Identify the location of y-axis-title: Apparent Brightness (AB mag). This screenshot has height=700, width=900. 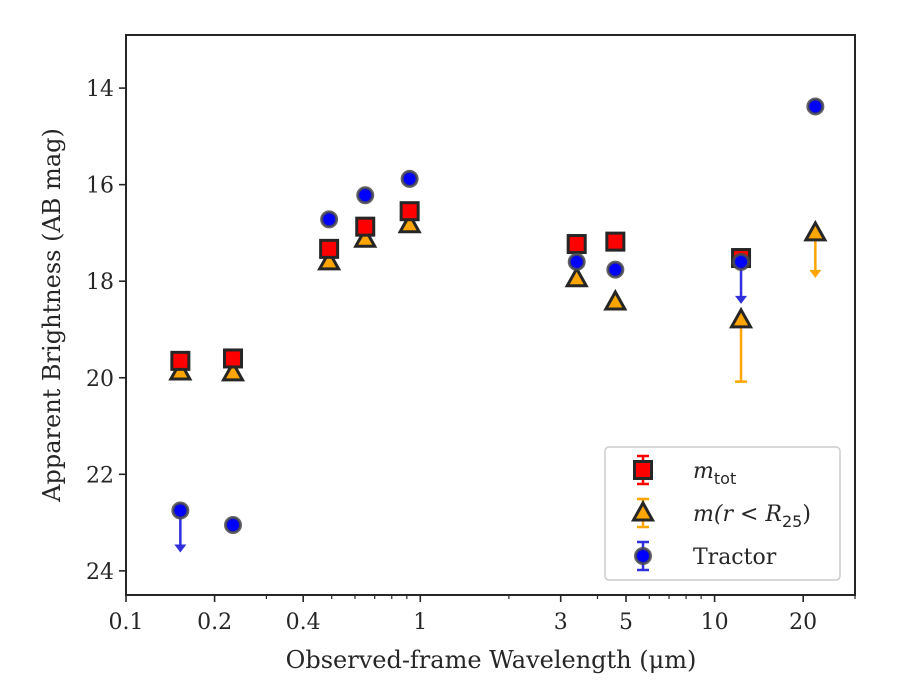
(52, 315).